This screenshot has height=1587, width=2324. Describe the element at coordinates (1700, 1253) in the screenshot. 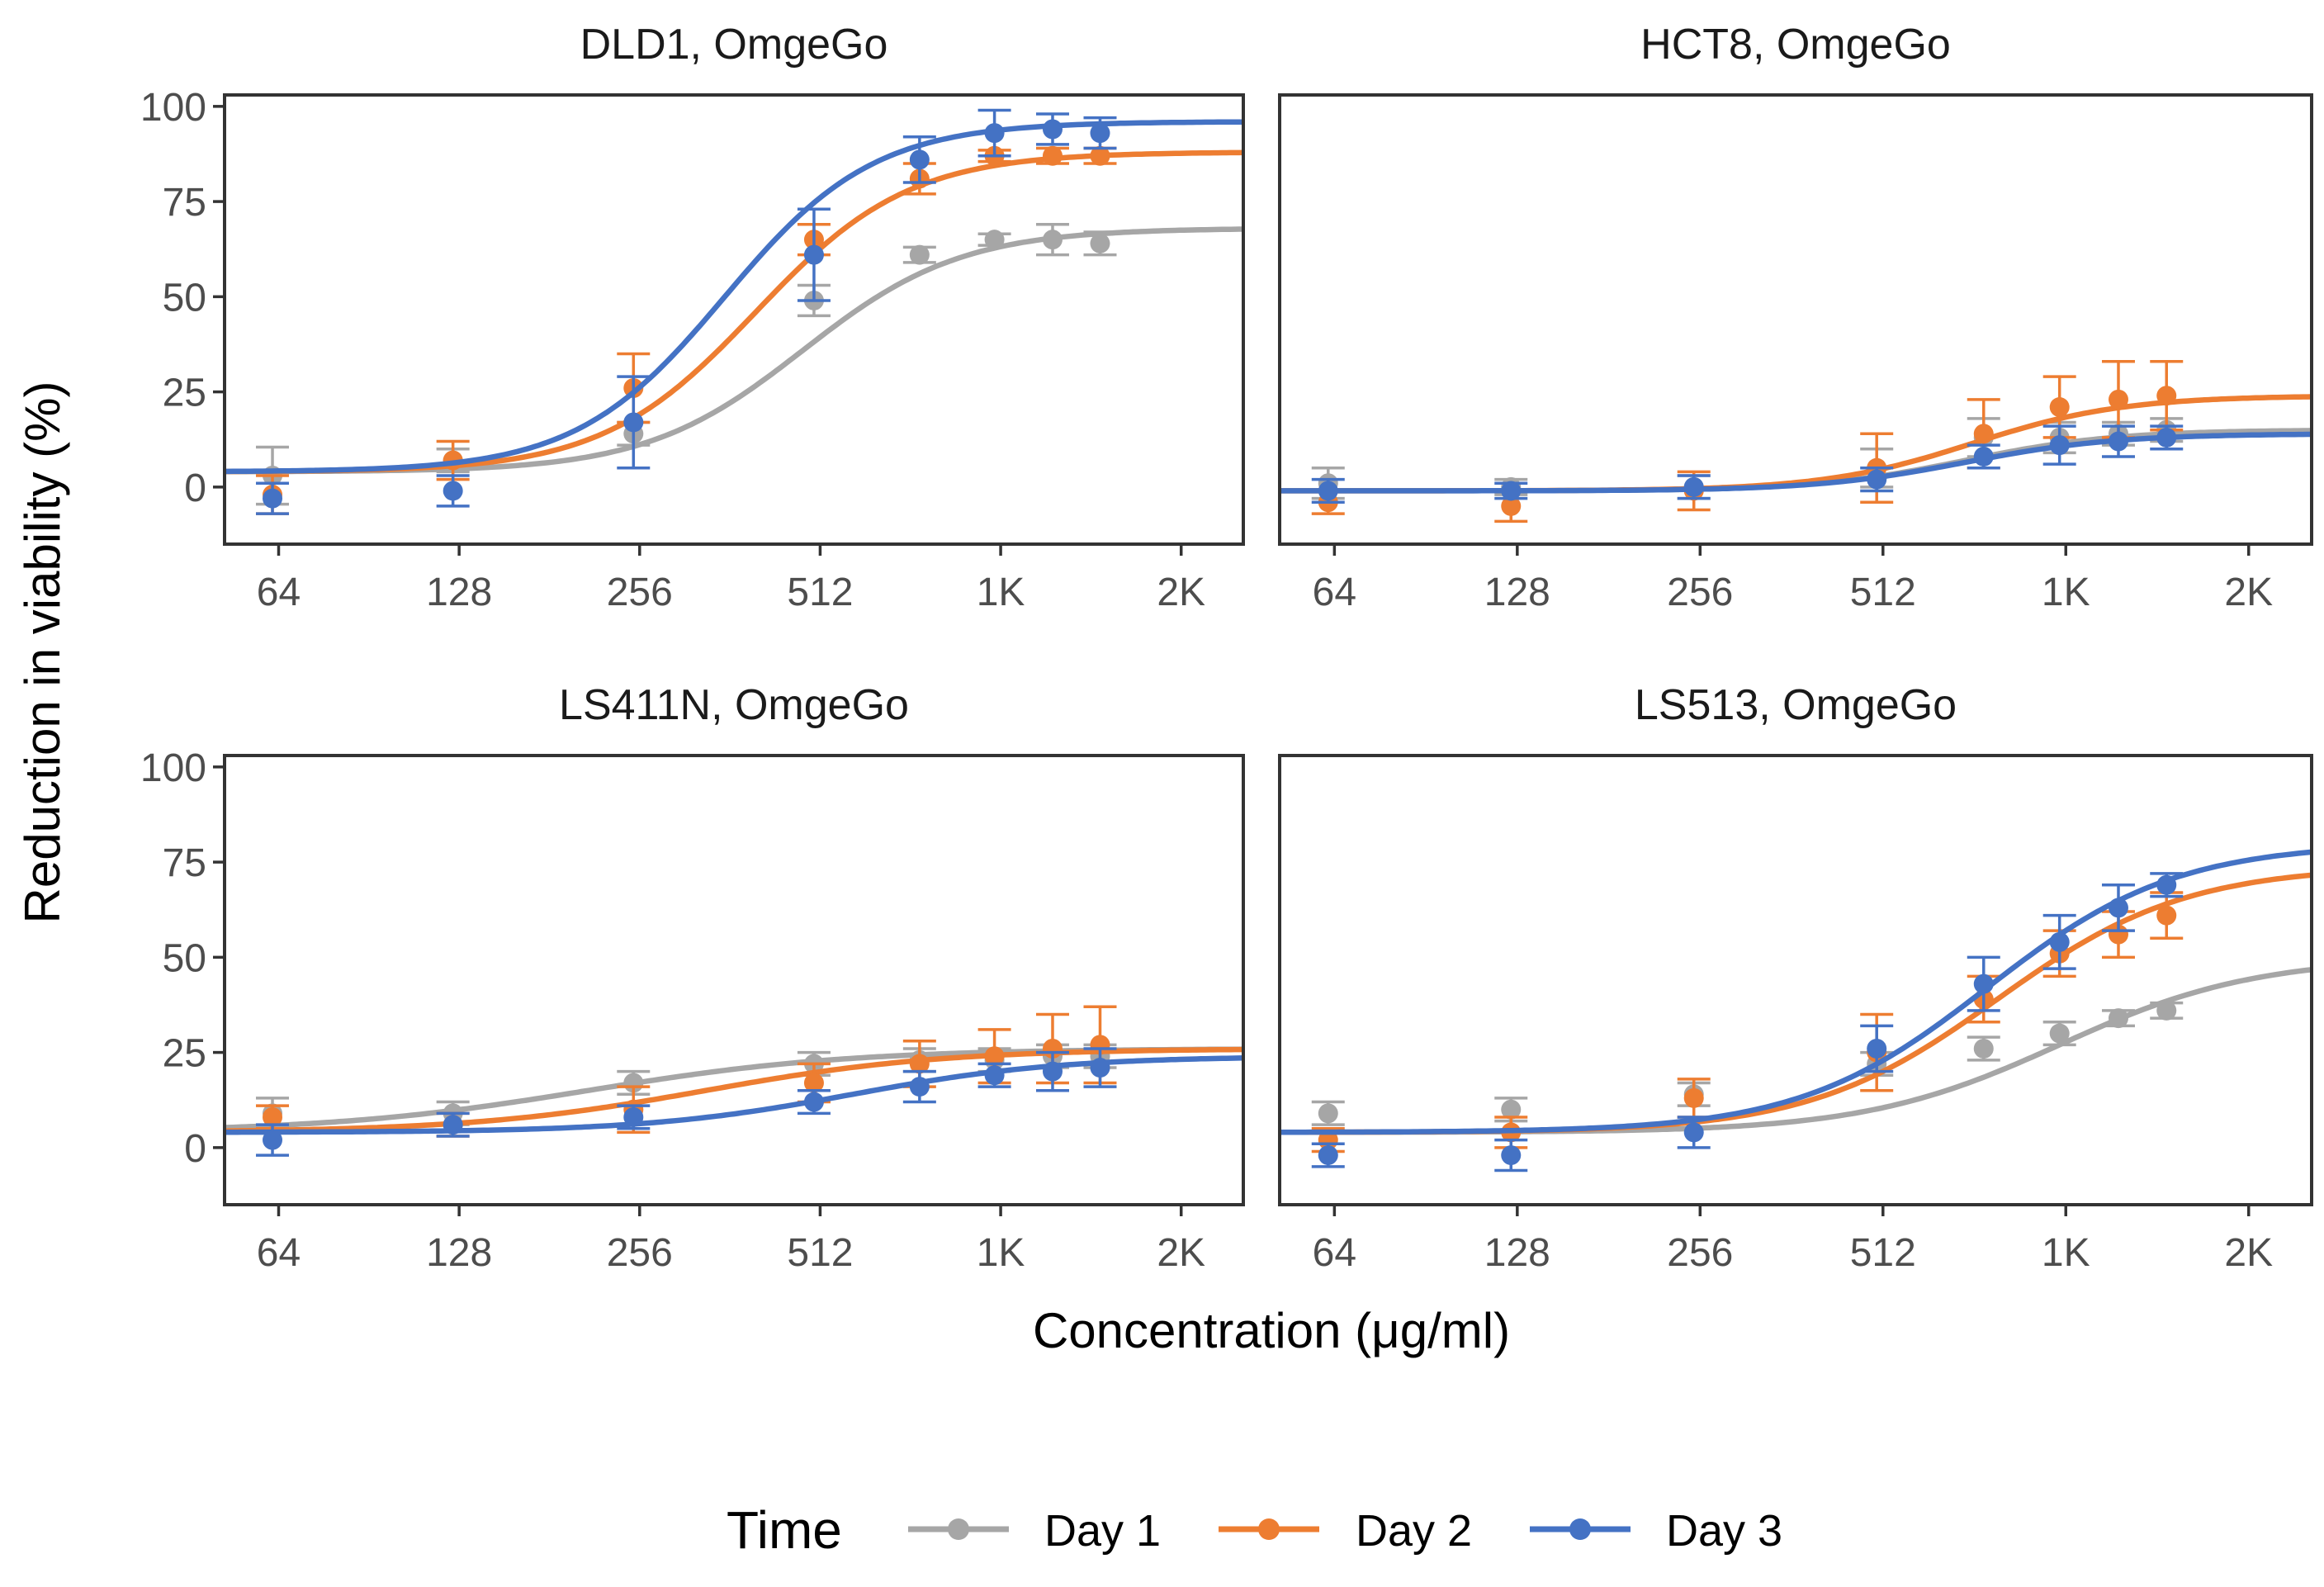

I see `panel-ls513-omgego-x-tick-label-256: 256` at that location.